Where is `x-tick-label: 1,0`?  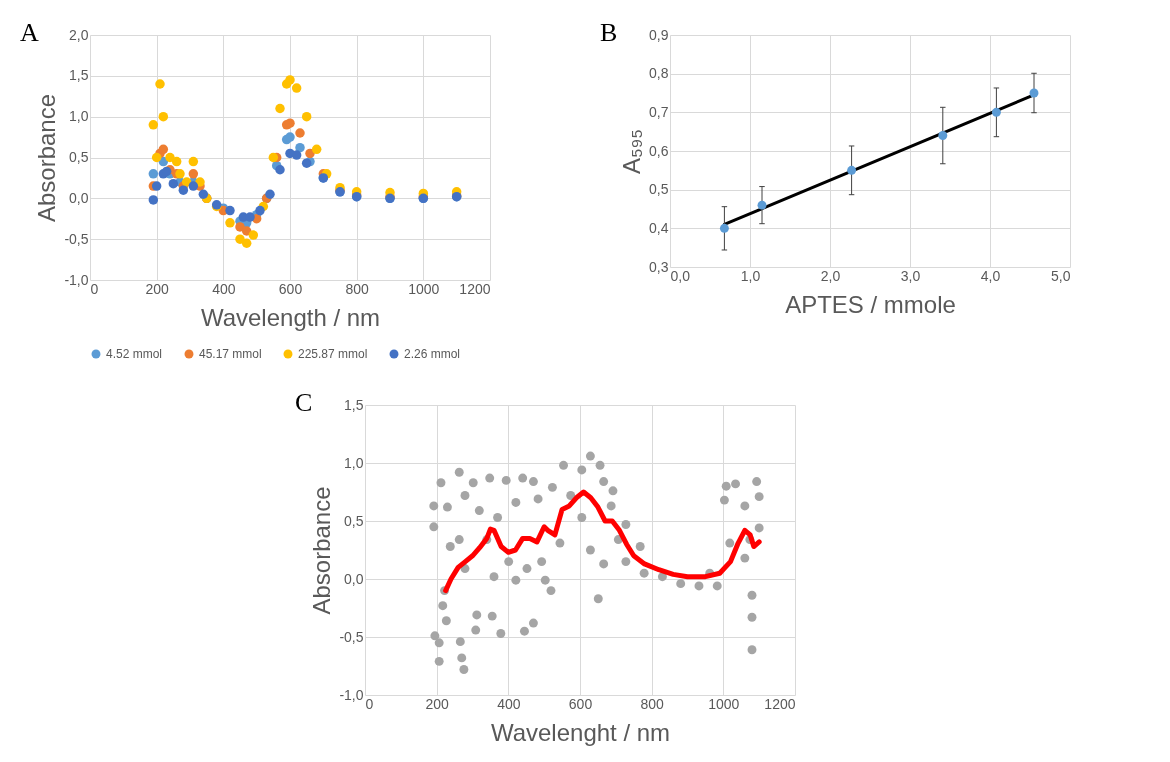 x-tick-label: 1,0 is located at coordinates (750, 275).